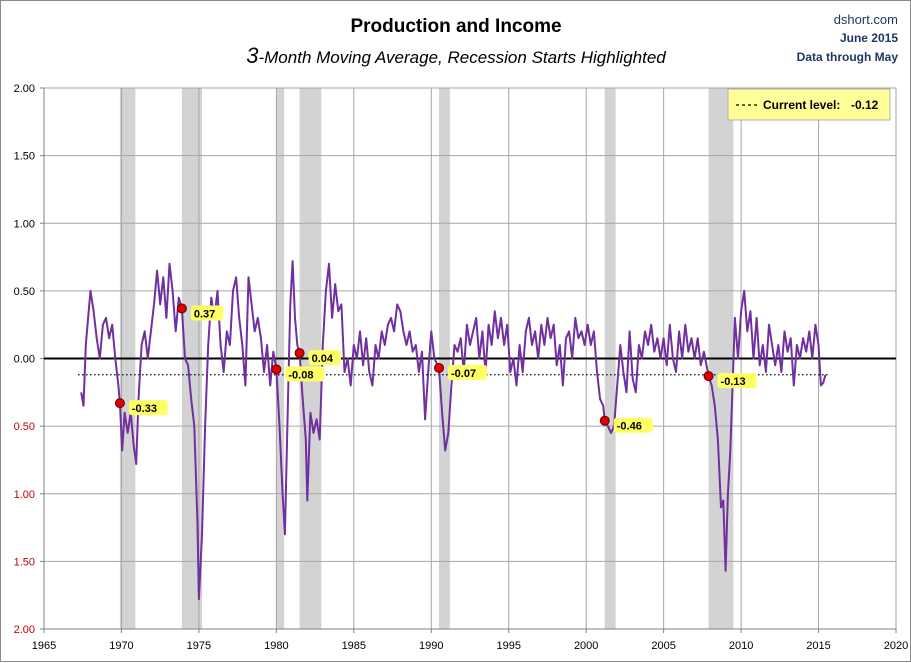 The image size is (911, 663). What do you see at coordinates (663, 646) in the screenshot?
I see `x-tick-label-2005: 2005` at bounding box center [663, 646].